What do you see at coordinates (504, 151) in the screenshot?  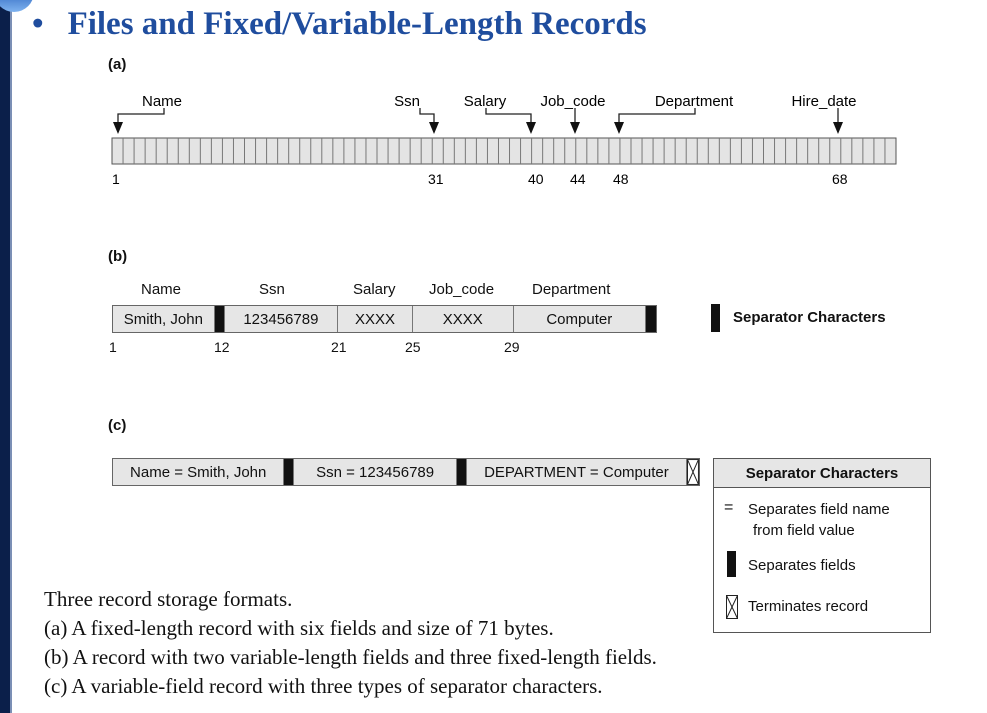 I see `byte-strip` at bounding box center [504, 151].